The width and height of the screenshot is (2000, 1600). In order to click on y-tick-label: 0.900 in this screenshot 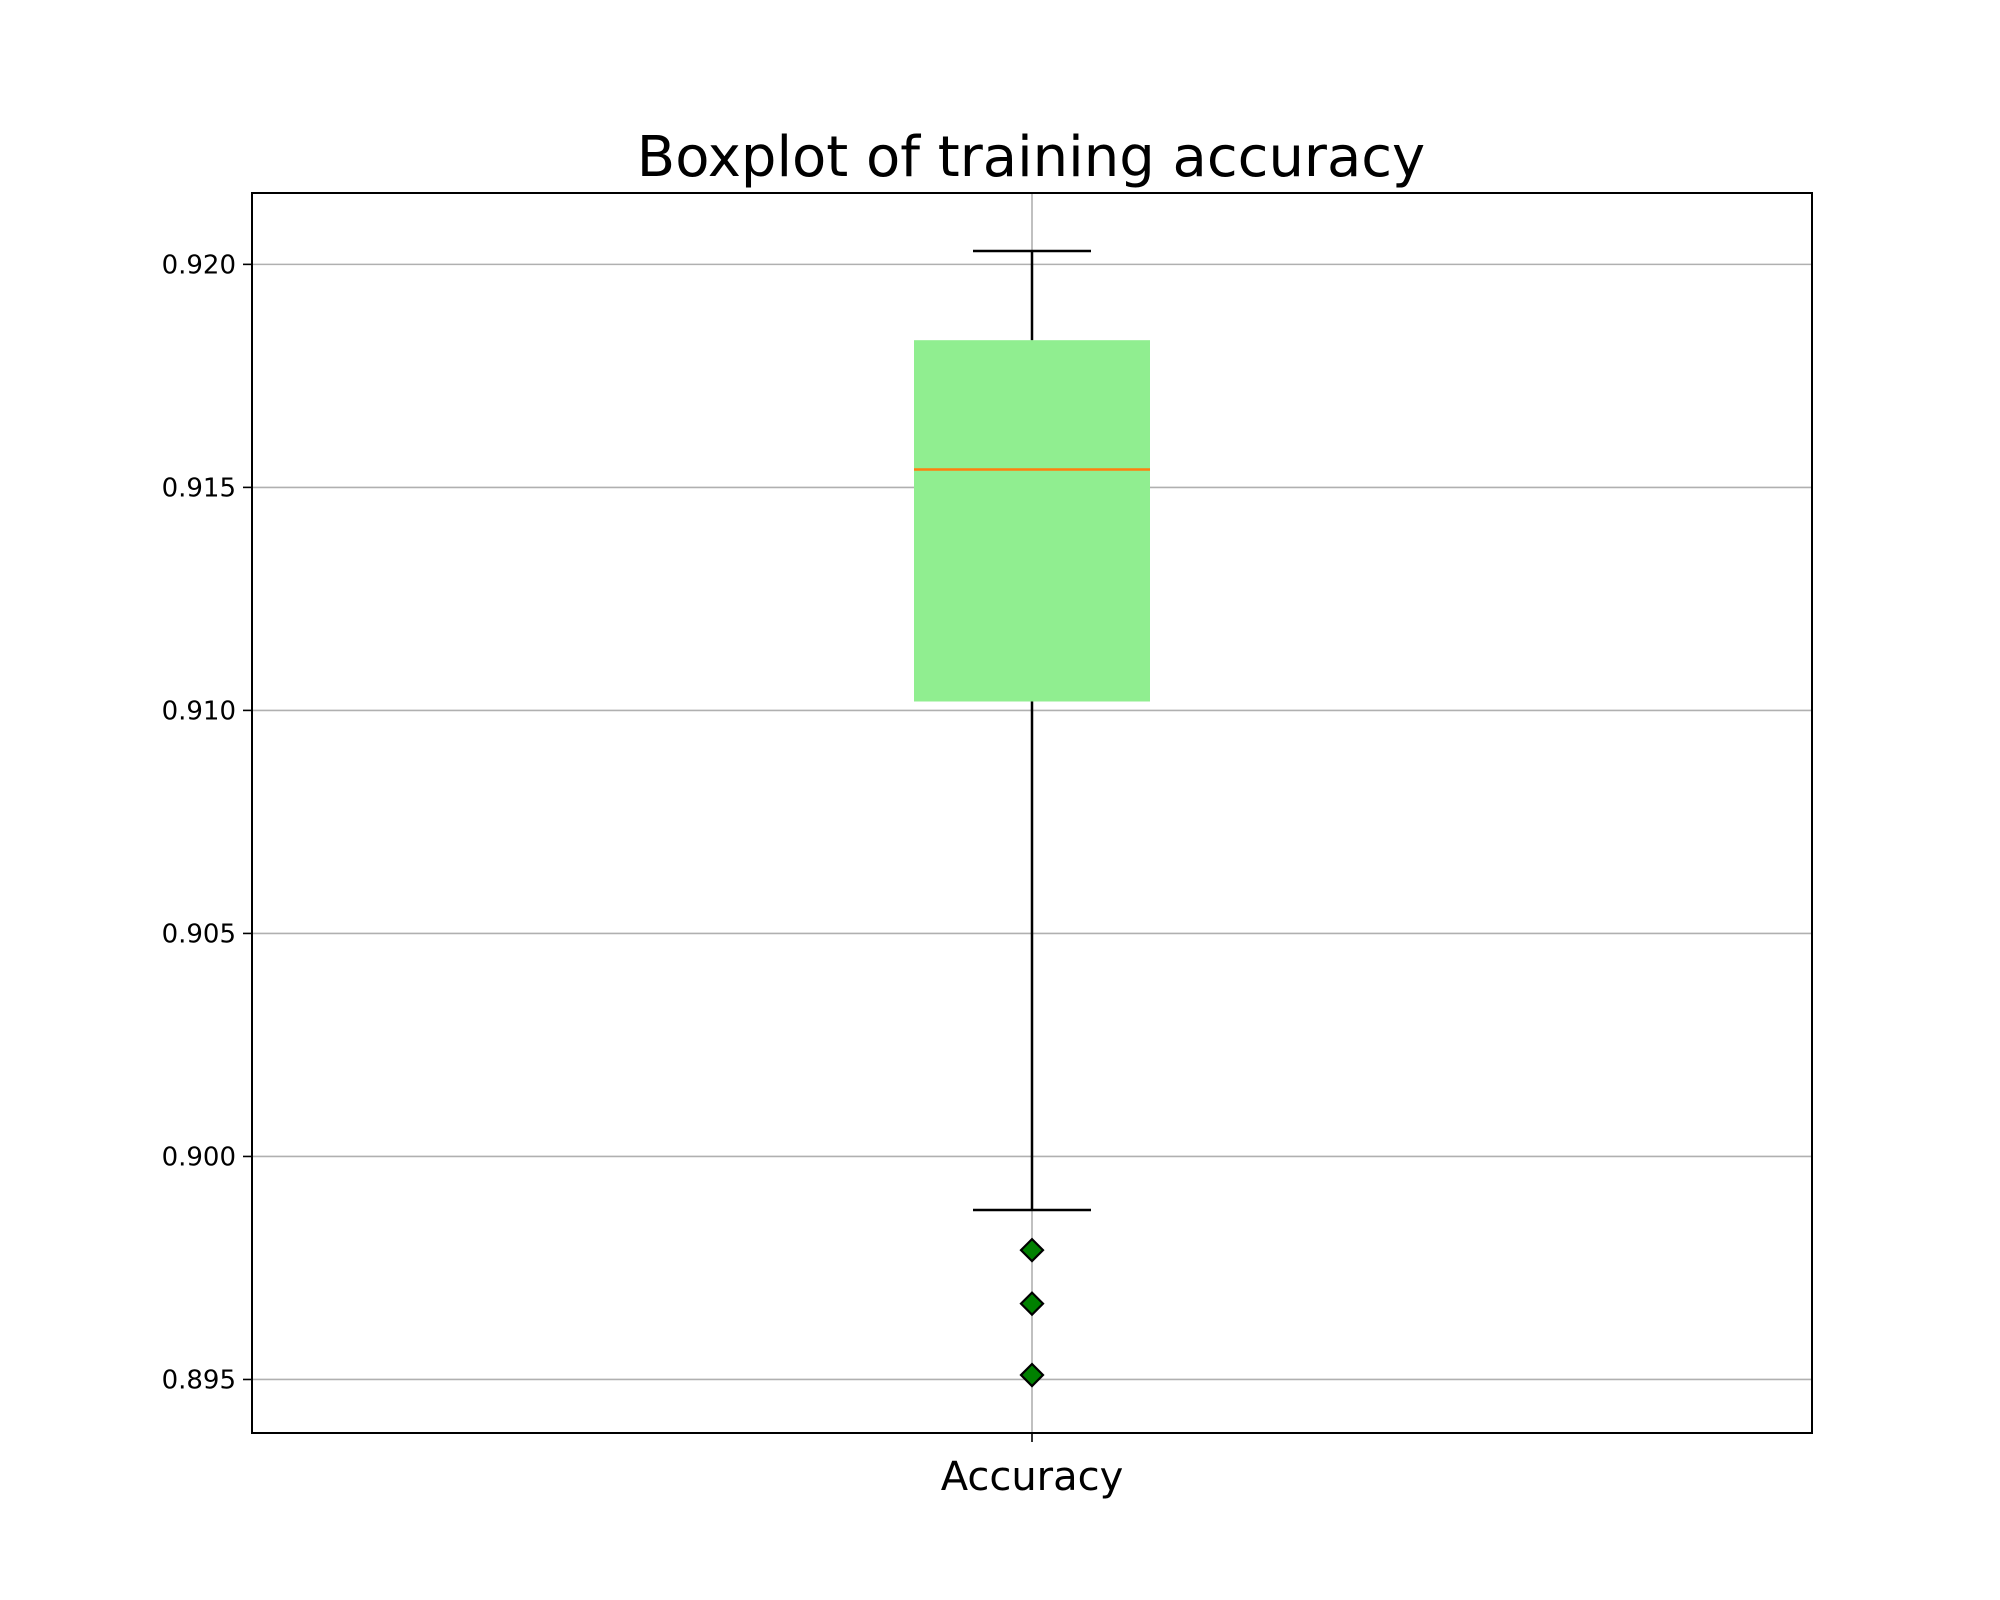, I will do `click(199, 1157)`.